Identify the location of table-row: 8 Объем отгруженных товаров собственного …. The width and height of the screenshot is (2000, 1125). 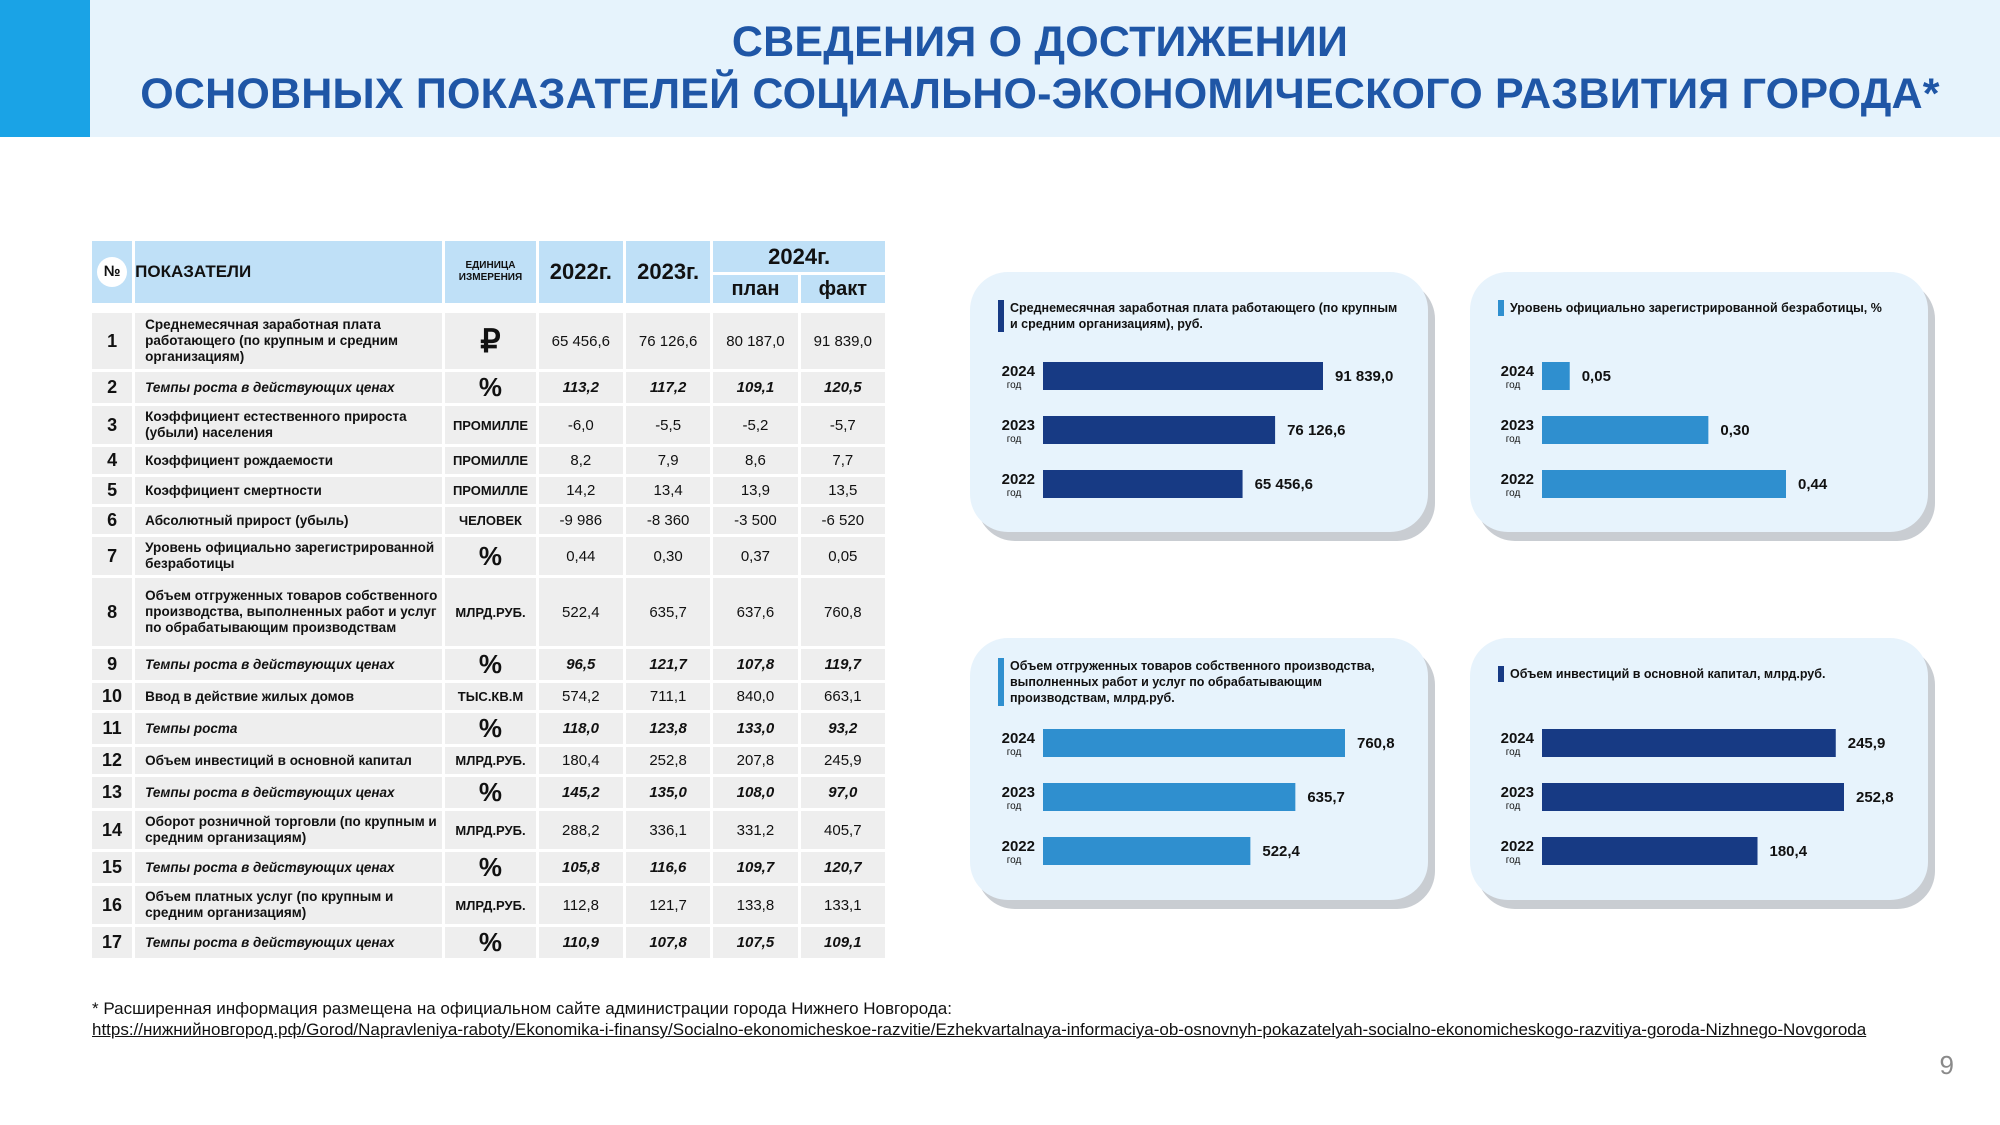
(488, 612).